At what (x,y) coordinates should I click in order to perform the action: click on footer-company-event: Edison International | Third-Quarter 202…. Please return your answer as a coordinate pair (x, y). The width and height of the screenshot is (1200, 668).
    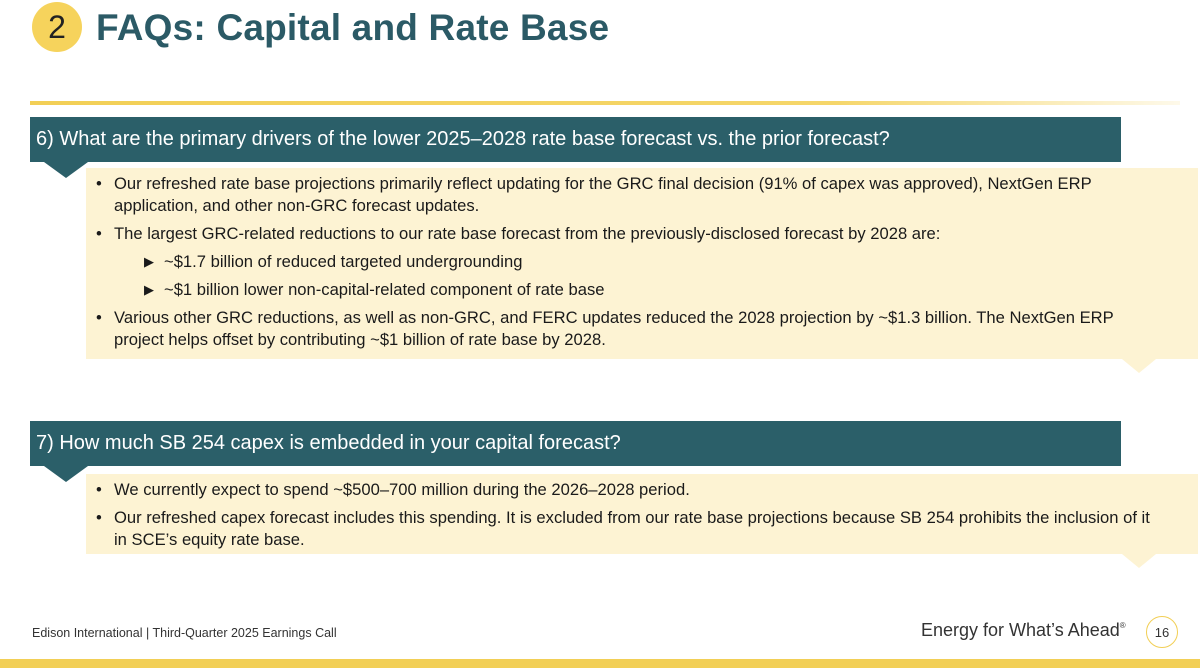
    Looking at the image, I should click on (184, 633).